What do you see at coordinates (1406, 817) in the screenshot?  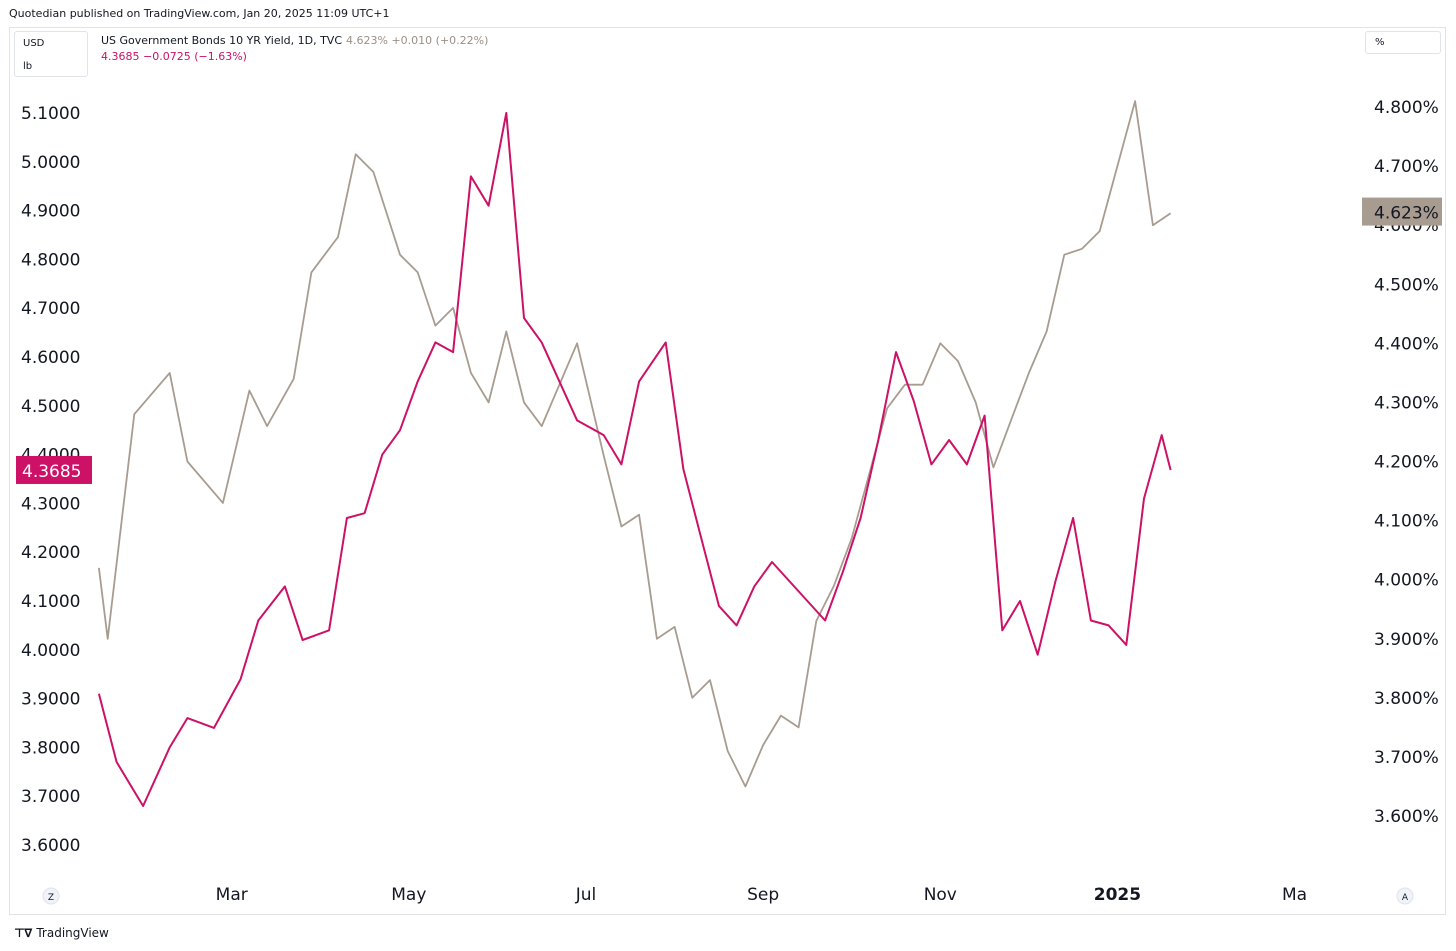 I see `right-axis-tick-label: 3.600%` at bounding box center [1406, 817].